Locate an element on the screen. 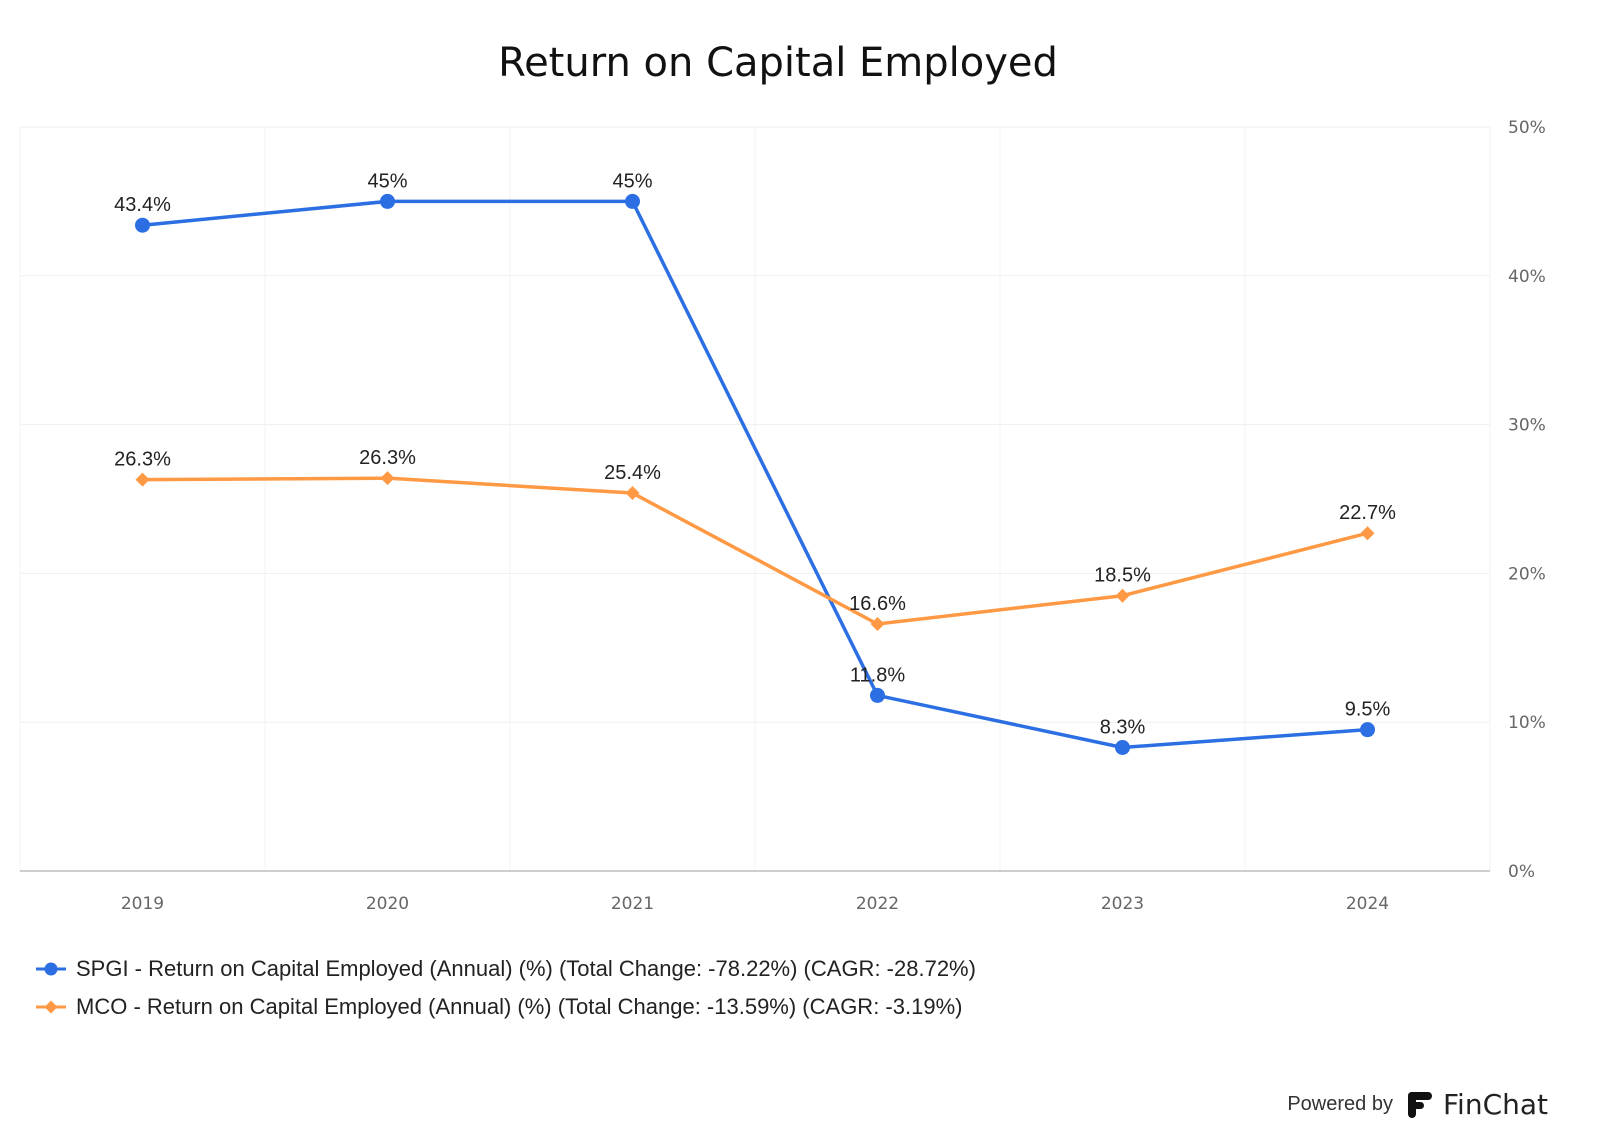 The width and height of the screenshot is (1600, 1134). y-tick-label: 10% is located at coordinates (1527, 723).